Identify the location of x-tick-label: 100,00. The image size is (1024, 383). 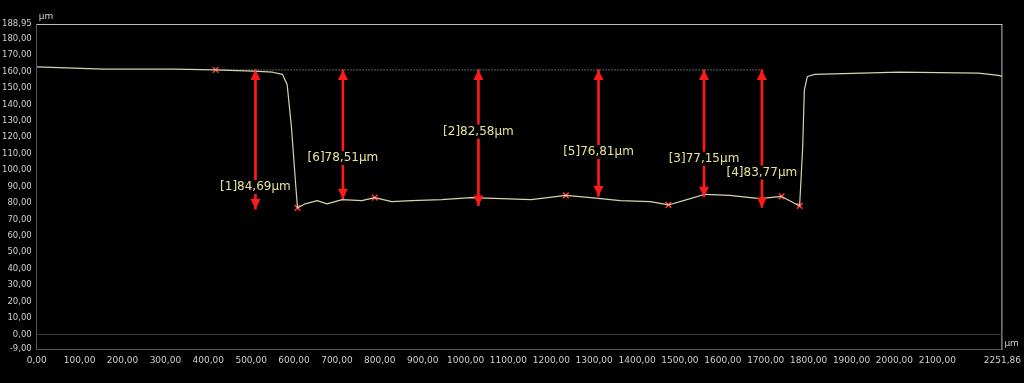
(79, 359).